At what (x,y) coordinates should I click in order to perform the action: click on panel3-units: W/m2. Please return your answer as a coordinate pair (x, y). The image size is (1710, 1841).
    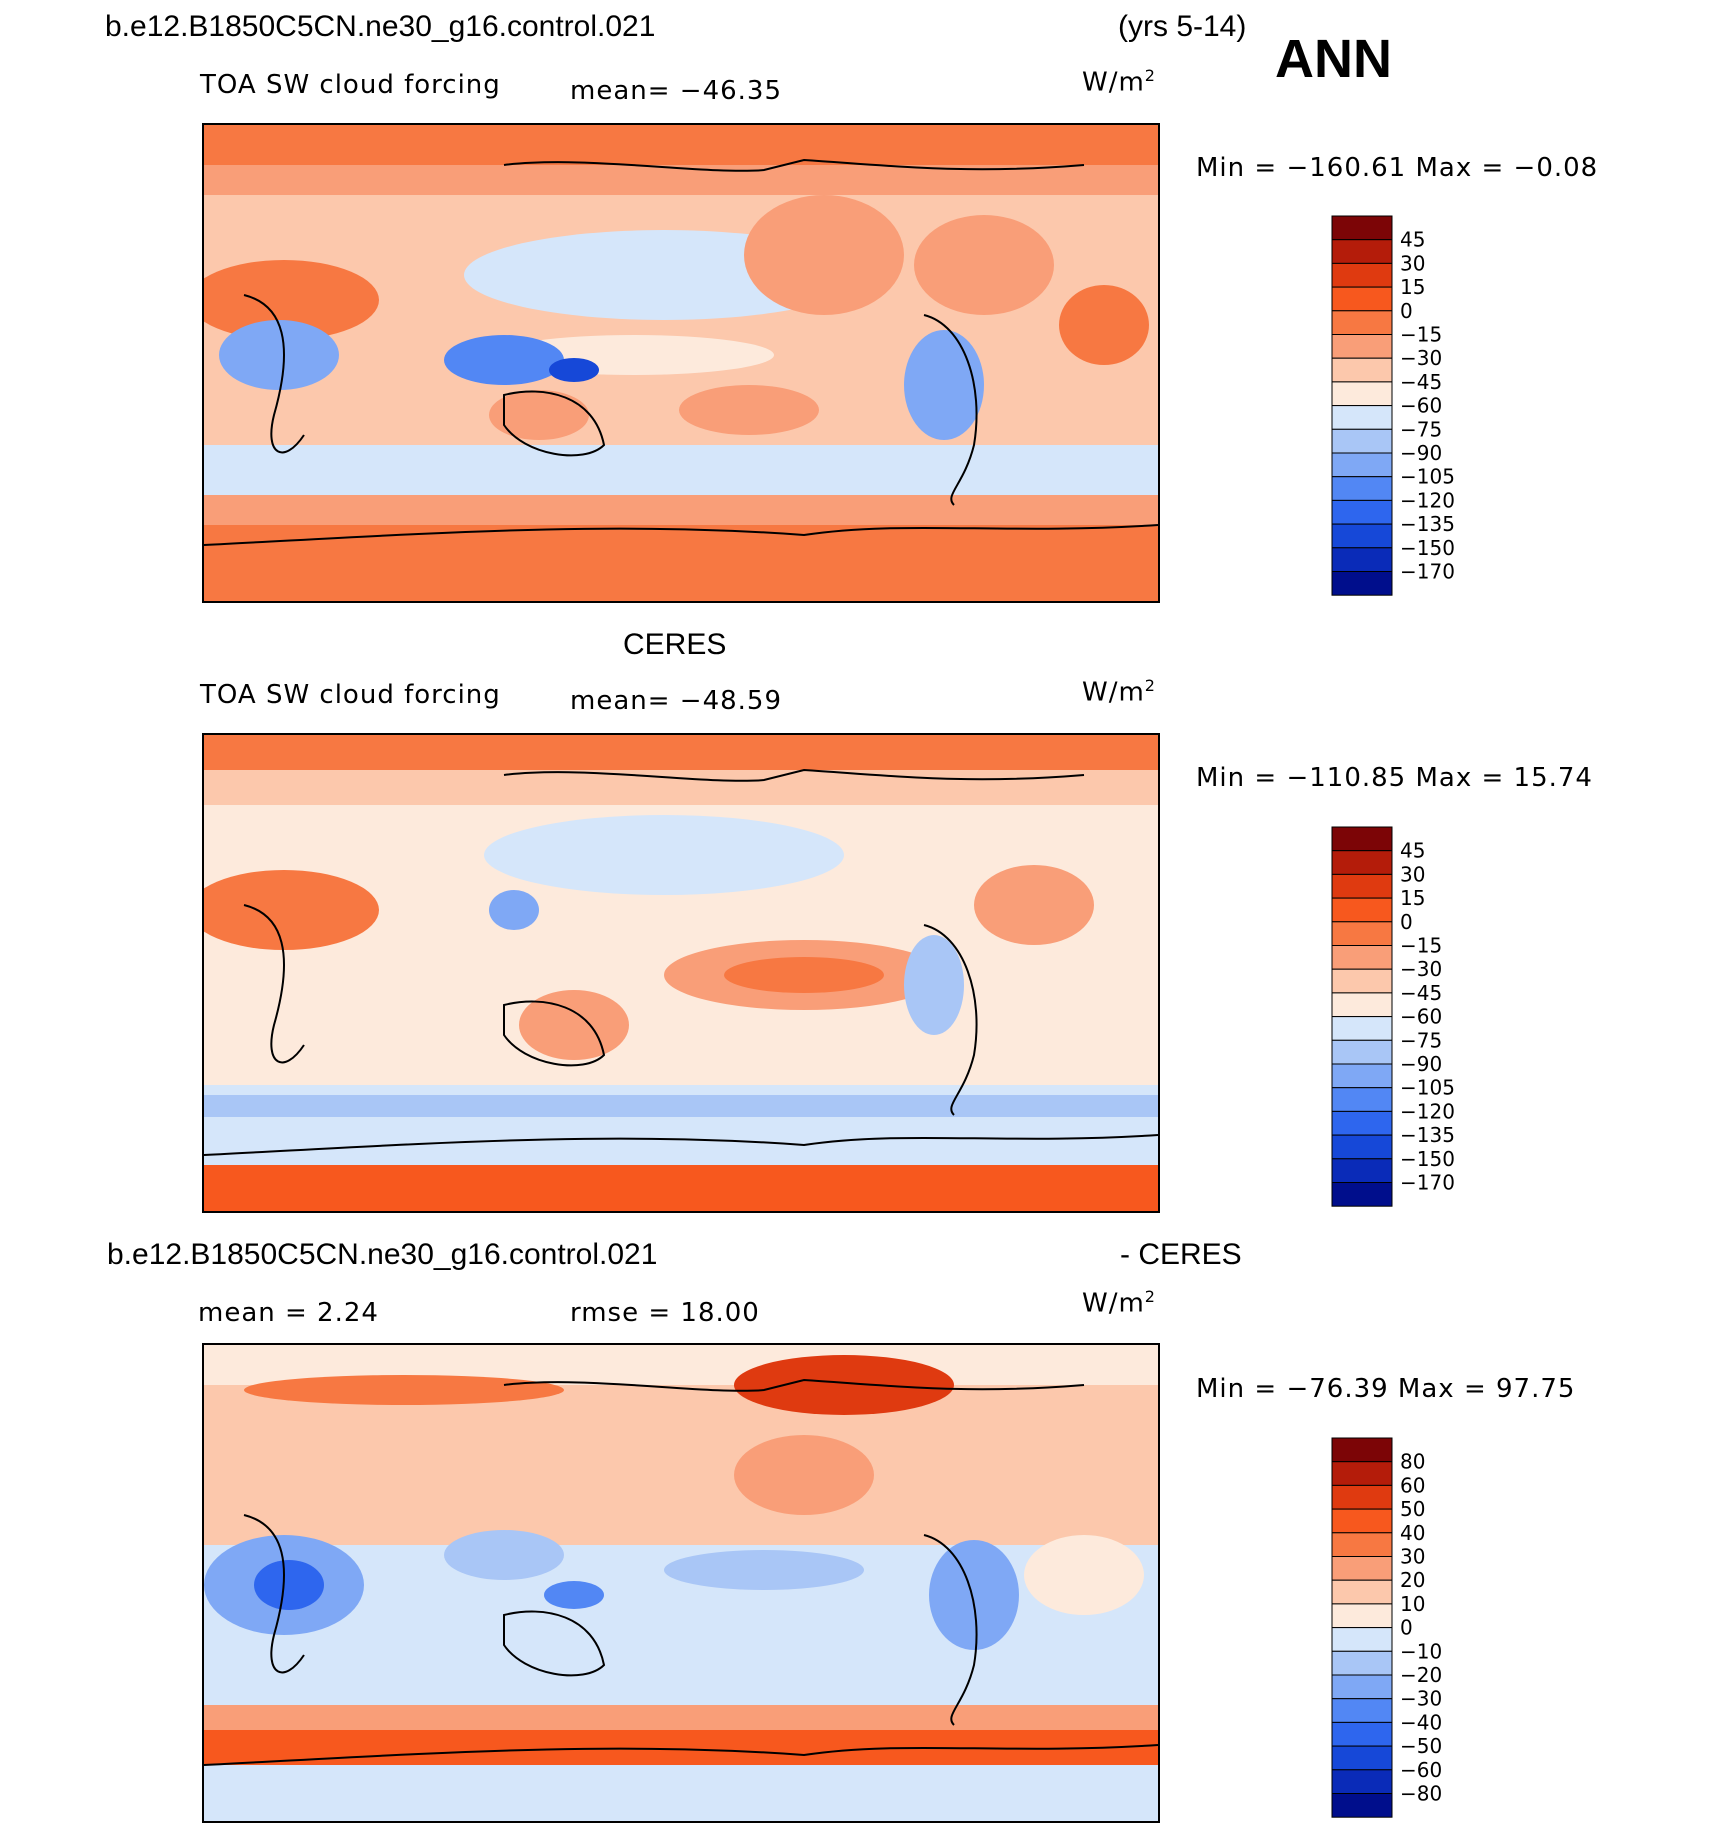
    Looking at the image, I should click on (1119, 1303).